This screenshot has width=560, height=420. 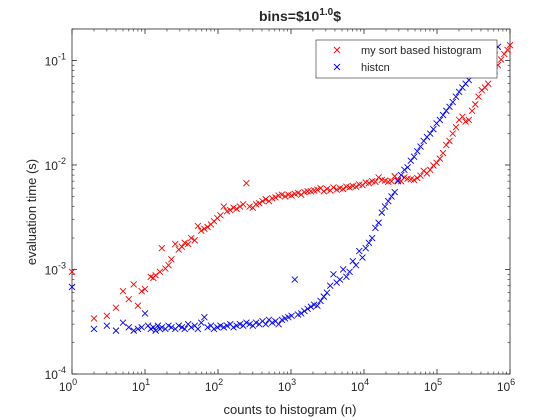 What do you see at coordinates (55, 164) in the screenshot?
I see `y-tick-label: 10⁻²` at bounding box center [55, 164].